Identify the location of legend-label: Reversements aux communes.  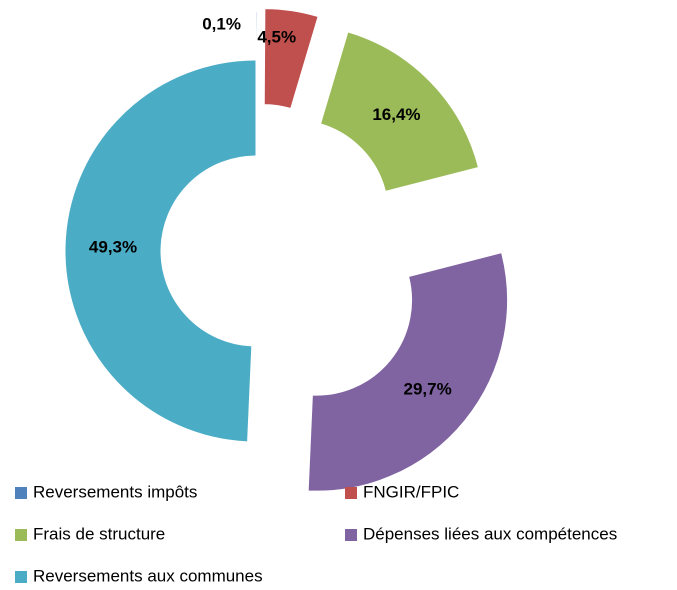
(148, 575).